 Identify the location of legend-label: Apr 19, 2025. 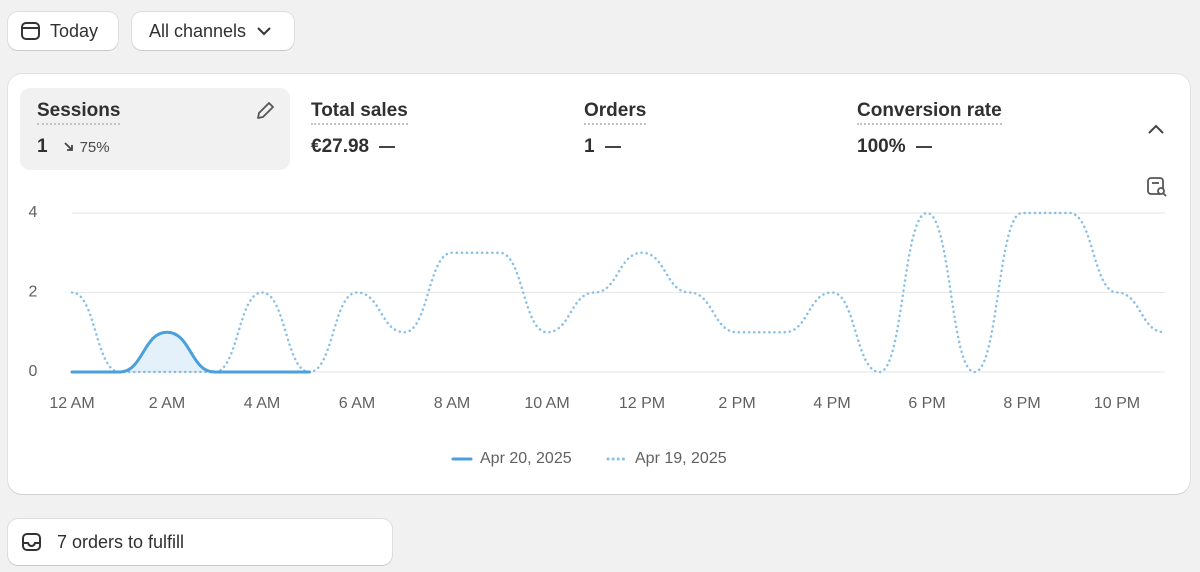
(681, 458).